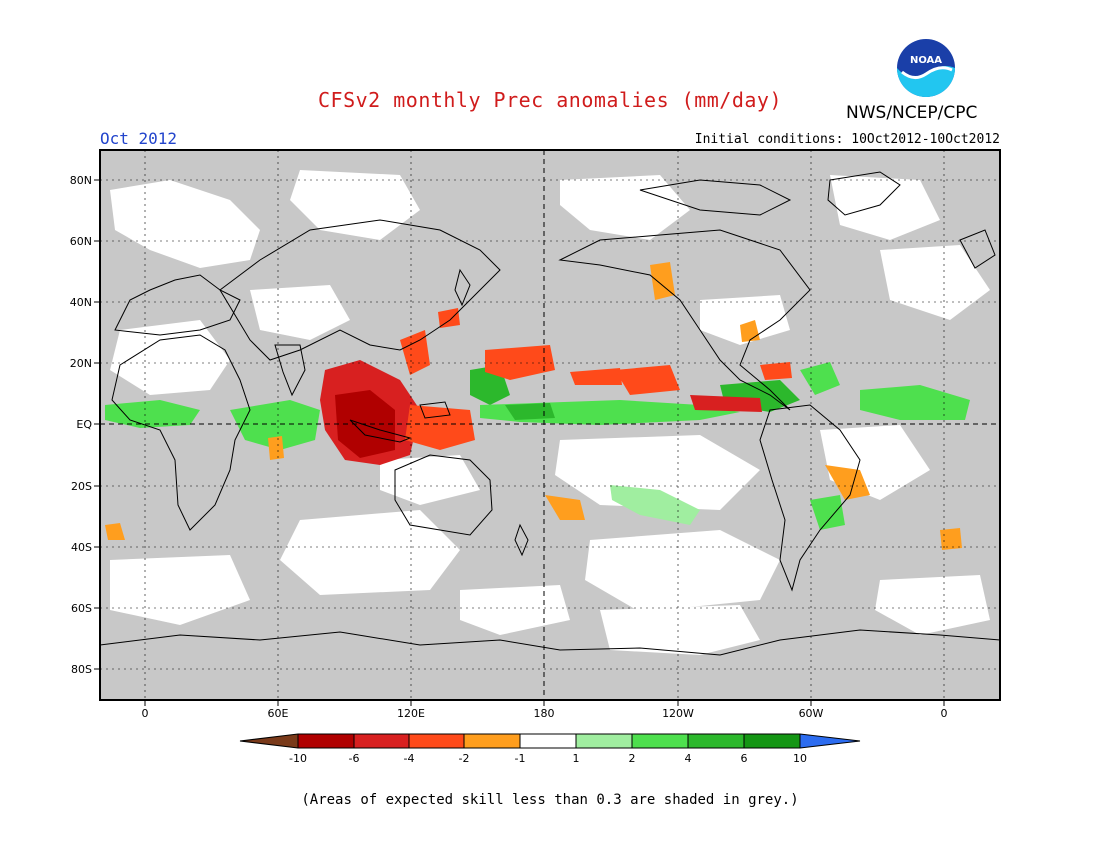 The height and width of the screenshot is (850, 1100). What do you see at coordinates (269, 741) in the screenshot?
I see `colorbar-lower-arrow` at bounding box center [269, 741].